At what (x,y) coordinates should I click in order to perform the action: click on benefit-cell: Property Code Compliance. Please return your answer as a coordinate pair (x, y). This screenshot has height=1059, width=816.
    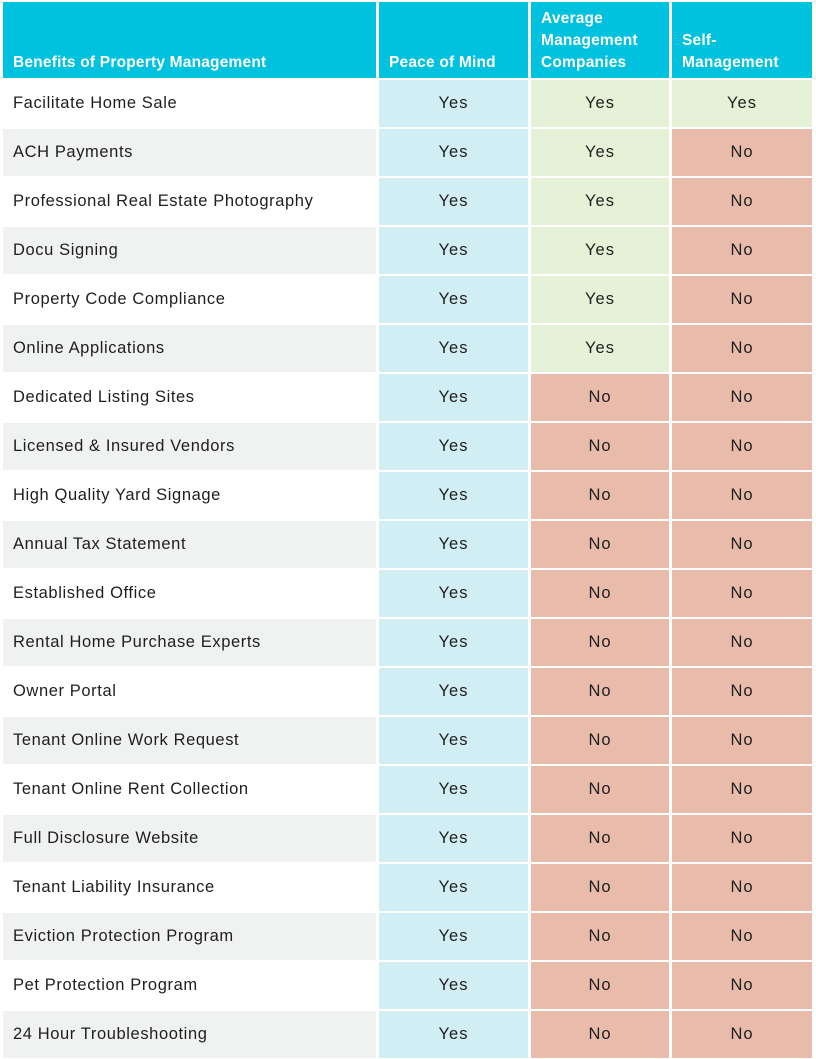
    Looking at the image, I should click on (189, 299).